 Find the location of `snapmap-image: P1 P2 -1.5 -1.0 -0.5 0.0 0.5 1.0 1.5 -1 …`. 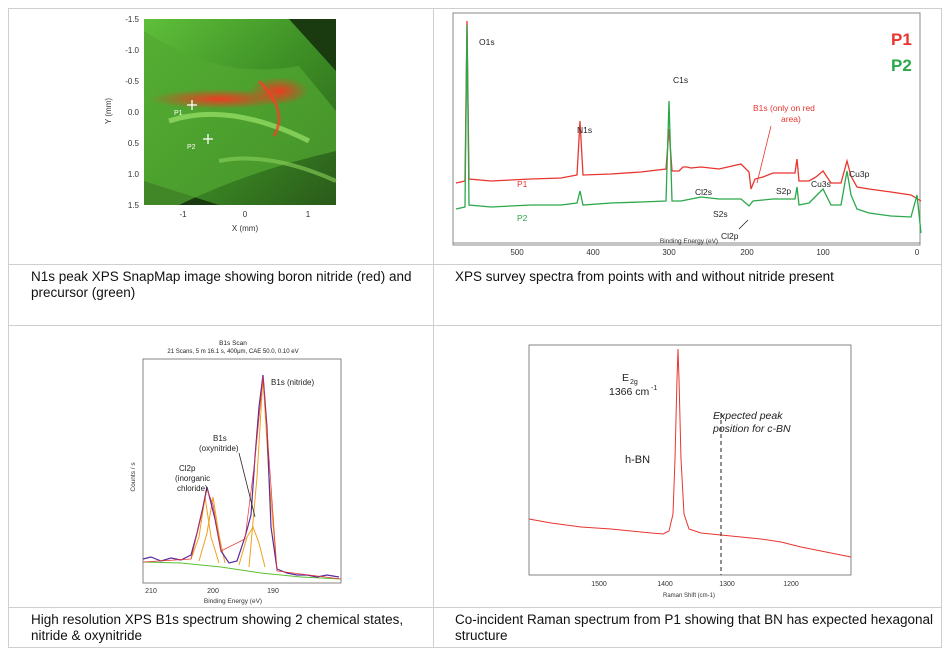

snapmap-image: P1 P2 -1.5 -1.0 -0.5 0.0 0.5 1.0 1.5 -1 … is located at coordinates (224, 126).